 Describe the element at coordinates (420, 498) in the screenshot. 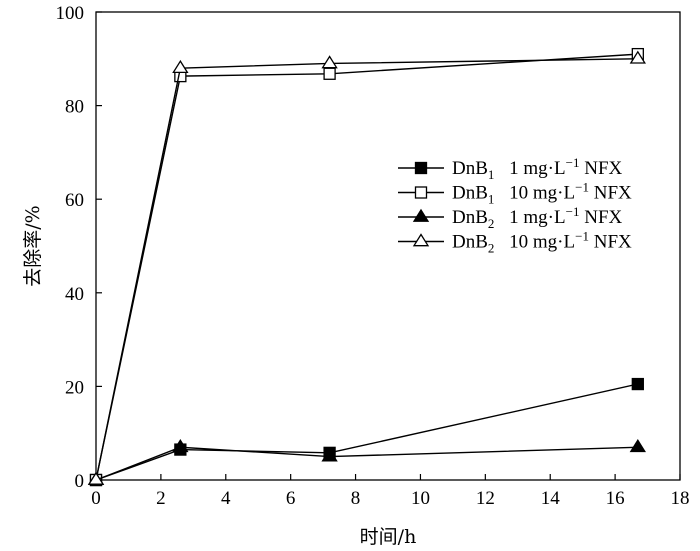

I see `x-tick-label: 10` at that location.